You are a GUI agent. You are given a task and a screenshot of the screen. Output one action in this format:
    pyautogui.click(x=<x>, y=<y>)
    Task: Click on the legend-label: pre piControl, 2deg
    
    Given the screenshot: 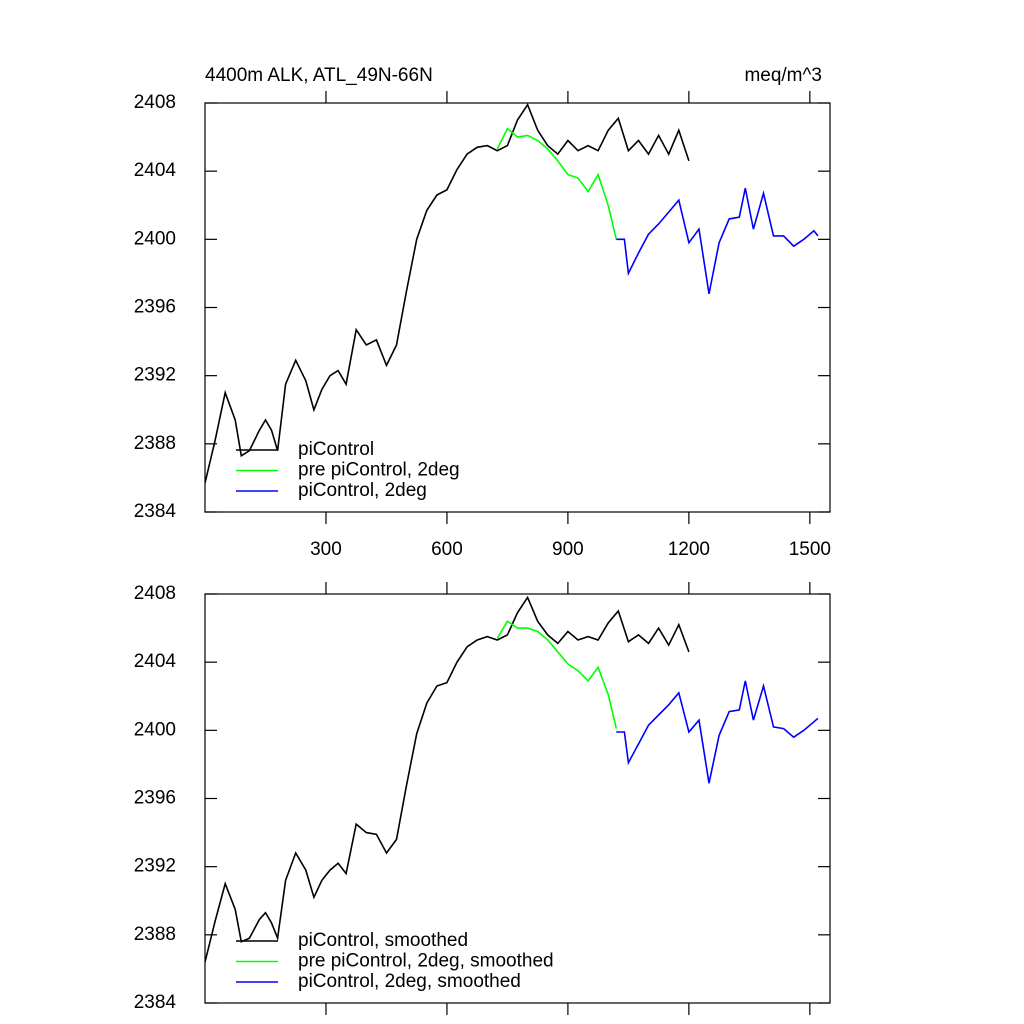 What is the action you would take?
    pyautogui.click(x=379, y=470)
    